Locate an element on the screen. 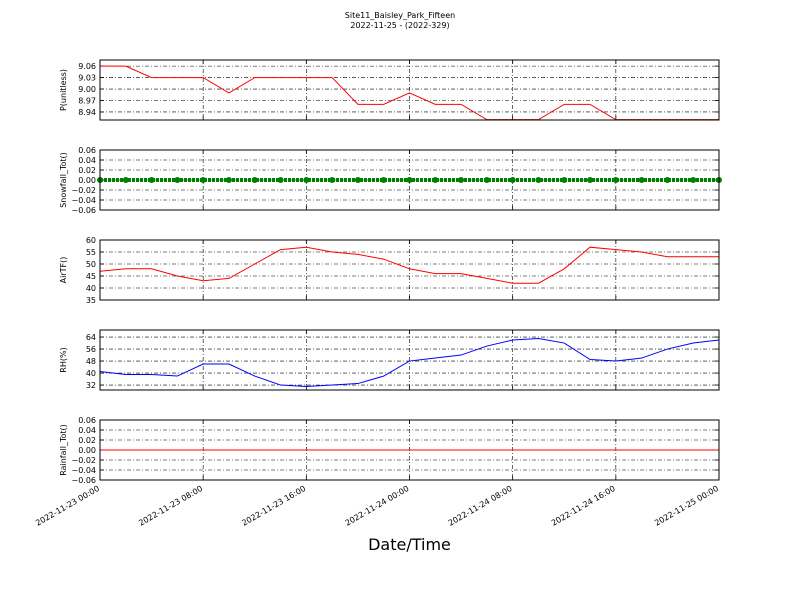 The width and height of the screenshot is (800, 600). x-tick-label: 2022-11-23 08:00 is located at coordinates (170, 506).